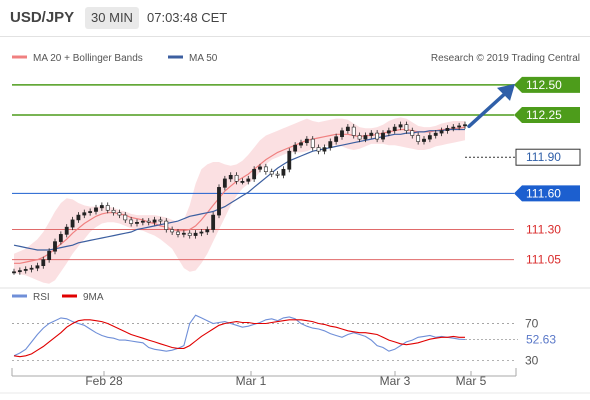  What do you see at coordinates (251, 381) in the screenshot?
I see `x-tick-label: Mar 1` at bounding box center [251, 381].